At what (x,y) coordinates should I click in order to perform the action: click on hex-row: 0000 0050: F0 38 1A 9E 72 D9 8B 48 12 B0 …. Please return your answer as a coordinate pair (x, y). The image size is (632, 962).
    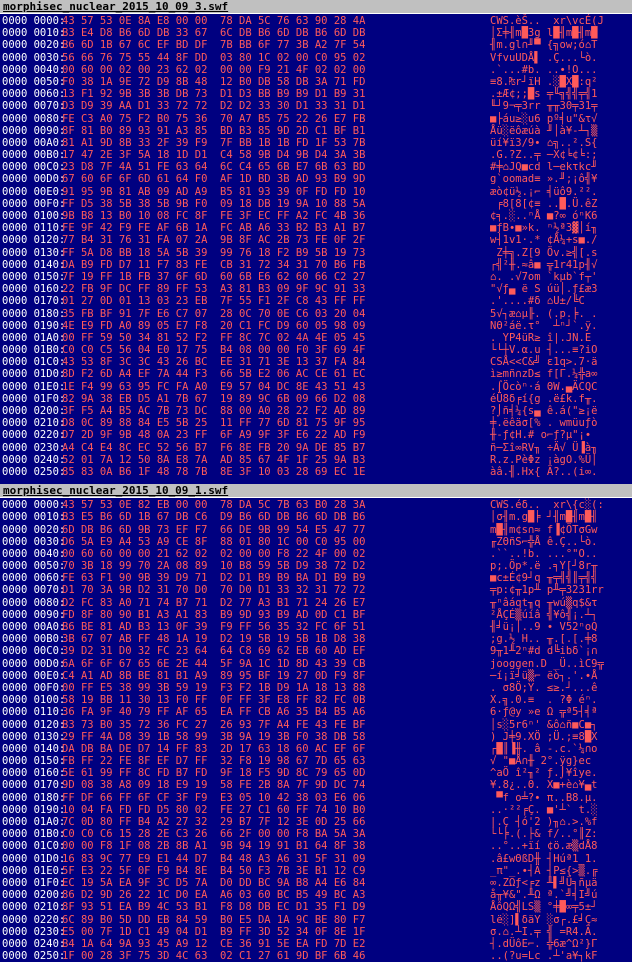
    Looking at the image, I should click on (316, 82).